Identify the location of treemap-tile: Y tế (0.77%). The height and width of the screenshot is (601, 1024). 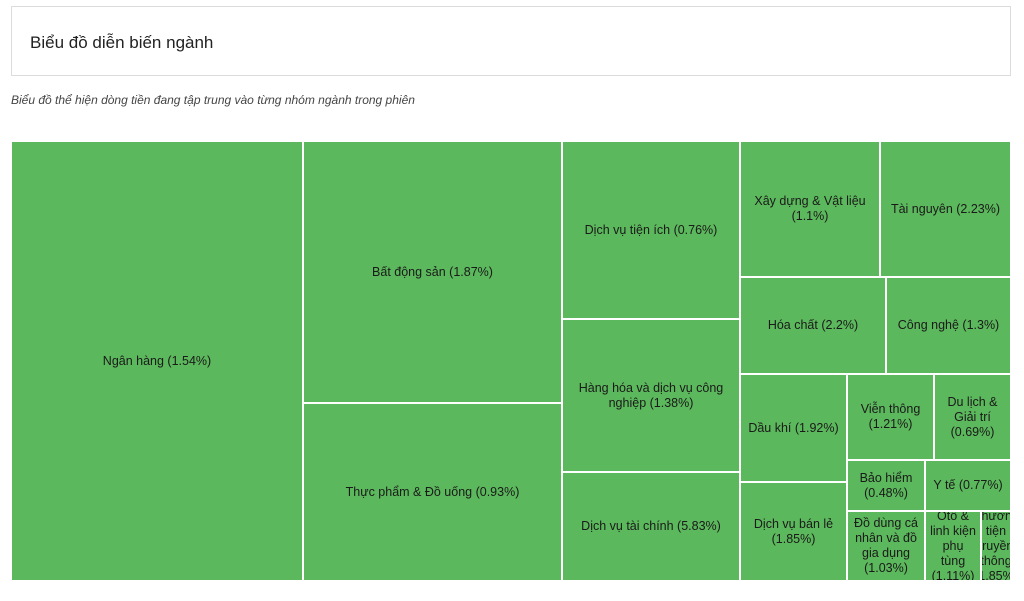
(968, 485).